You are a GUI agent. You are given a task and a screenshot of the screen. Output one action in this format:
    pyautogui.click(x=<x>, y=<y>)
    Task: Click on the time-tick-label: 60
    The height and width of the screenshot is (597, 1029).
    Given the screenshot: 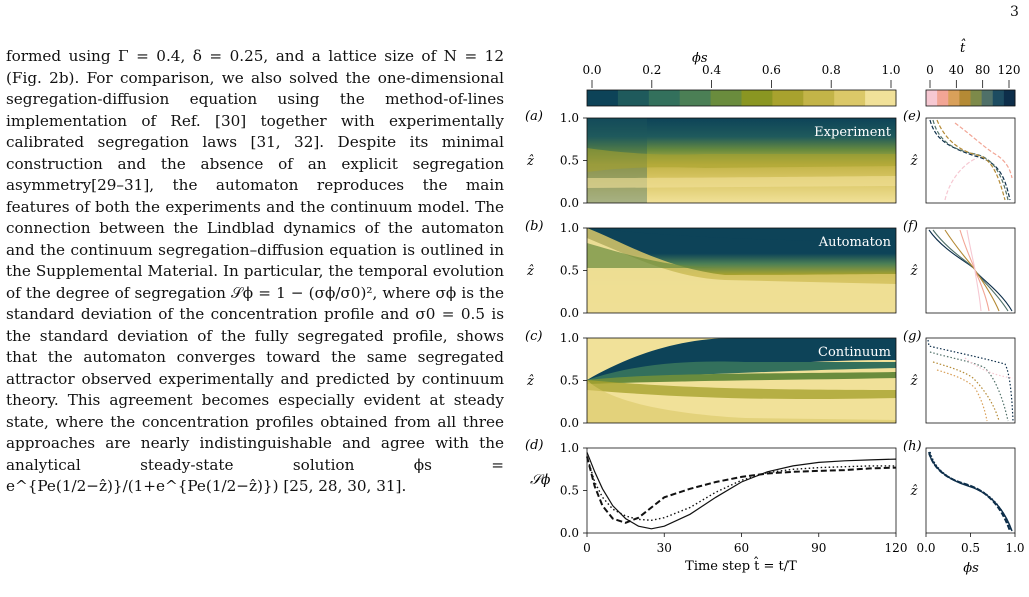 What is the action you would take?
    pyautogui.click(x=741, y=548)
    